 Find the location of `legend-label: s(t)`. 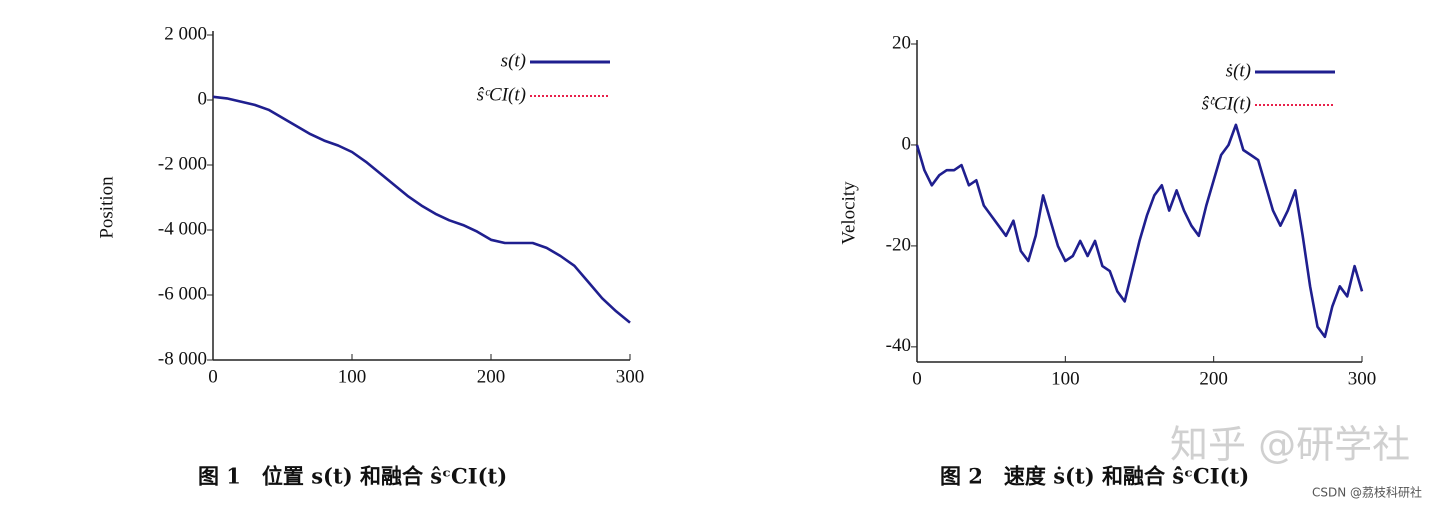

legend-label: s(t) is located at coordinates (513, 60).